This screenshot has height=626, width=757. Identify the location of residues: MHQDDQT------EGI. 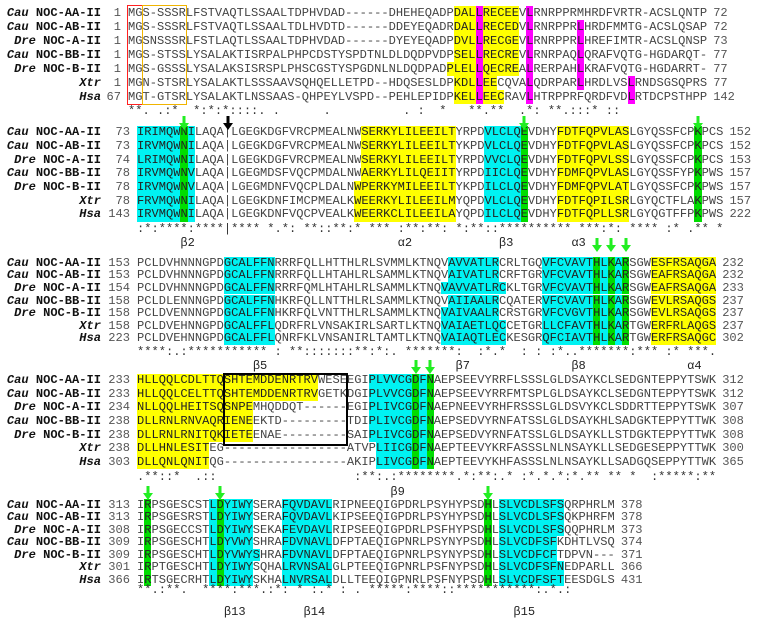
(310, 407).